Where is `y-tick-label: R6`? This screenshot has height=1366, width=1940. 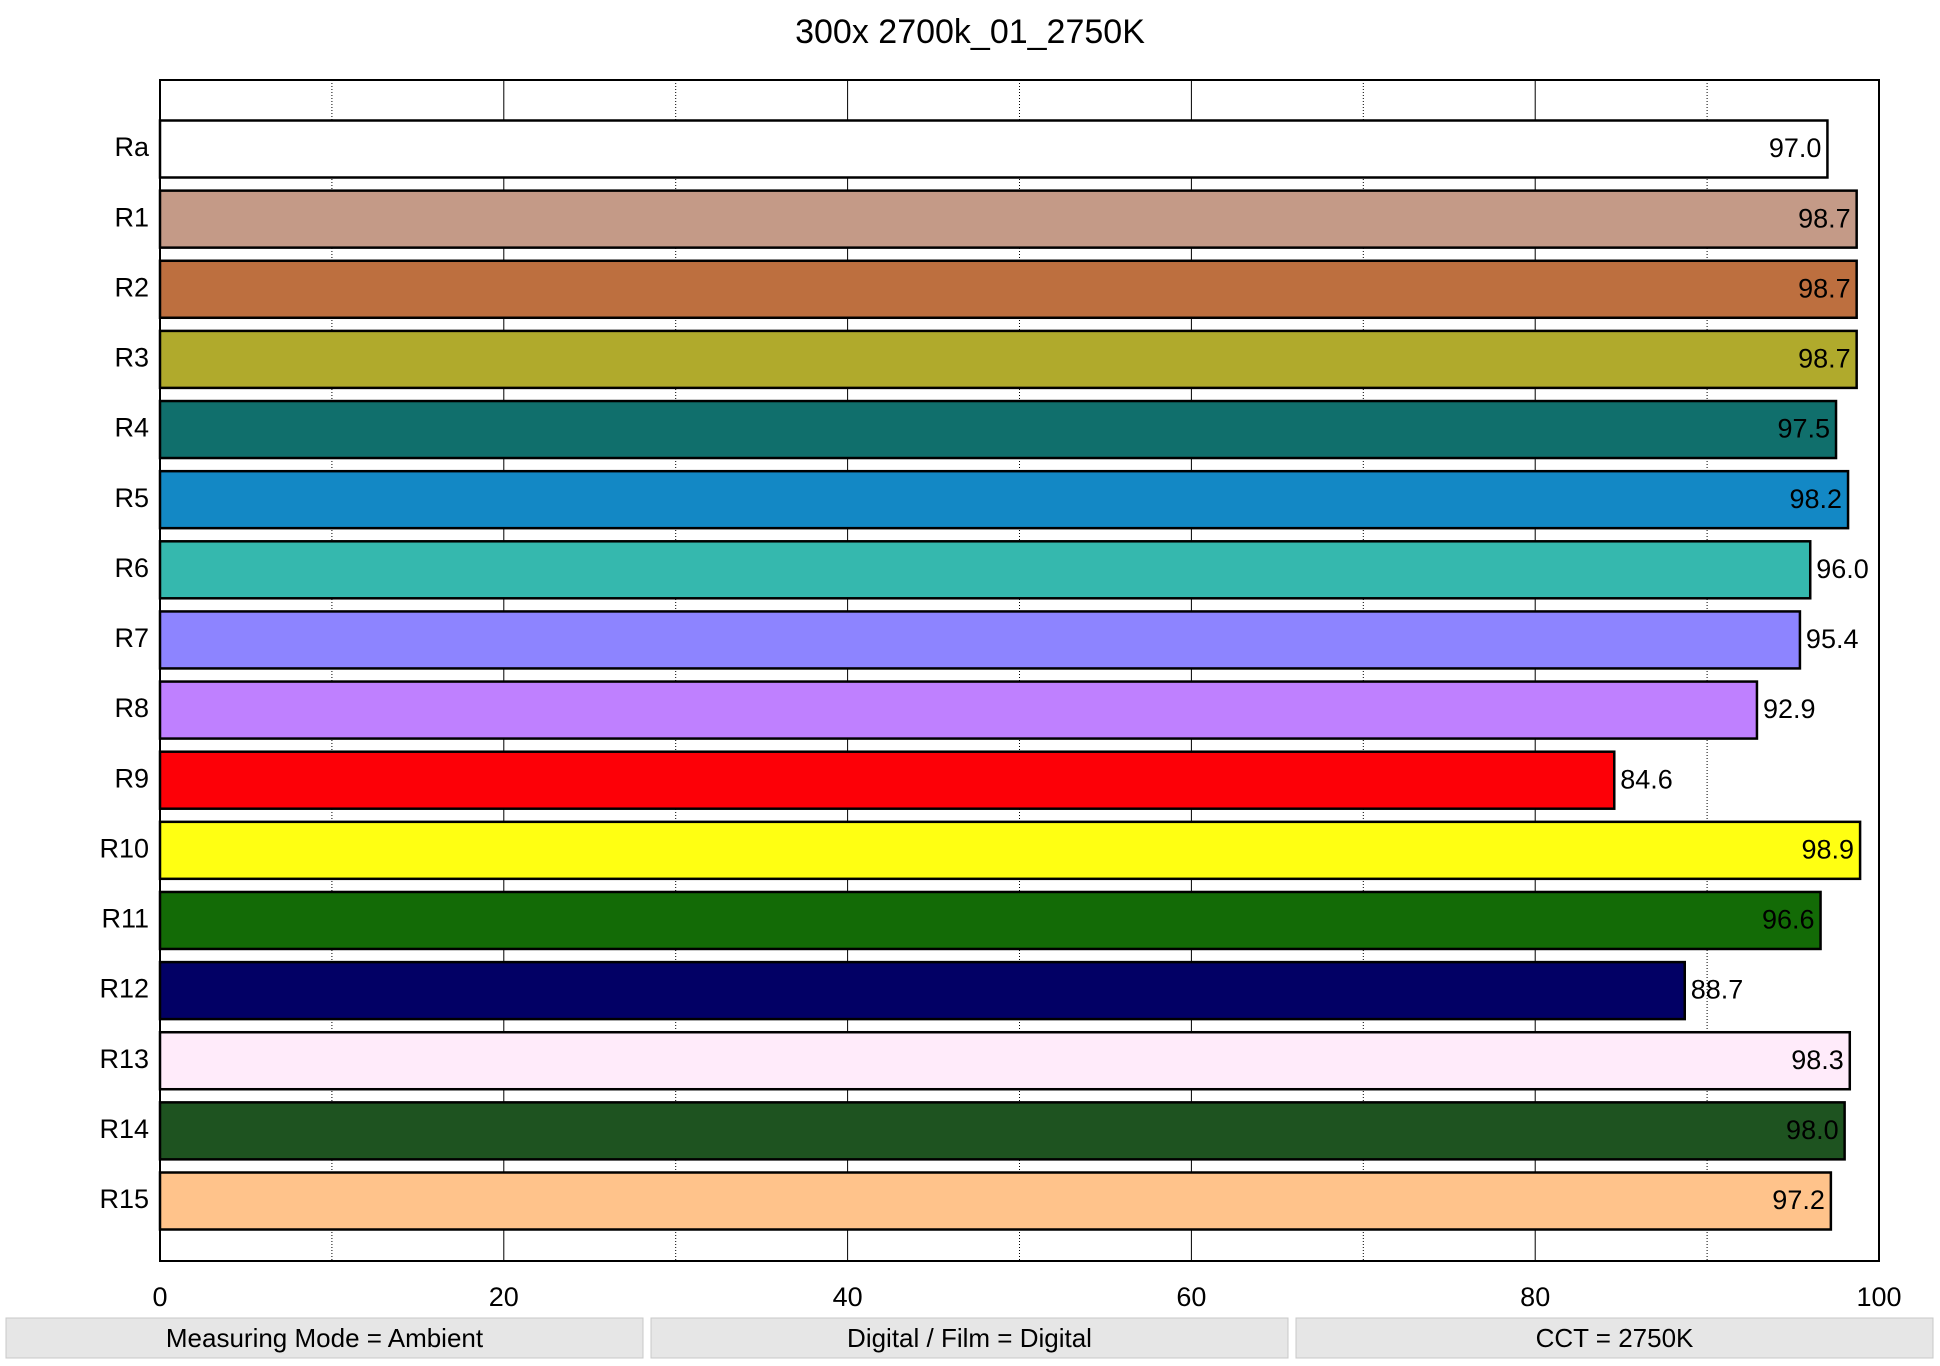
y-tick-label: R6 is located at coordinates (131, 568).